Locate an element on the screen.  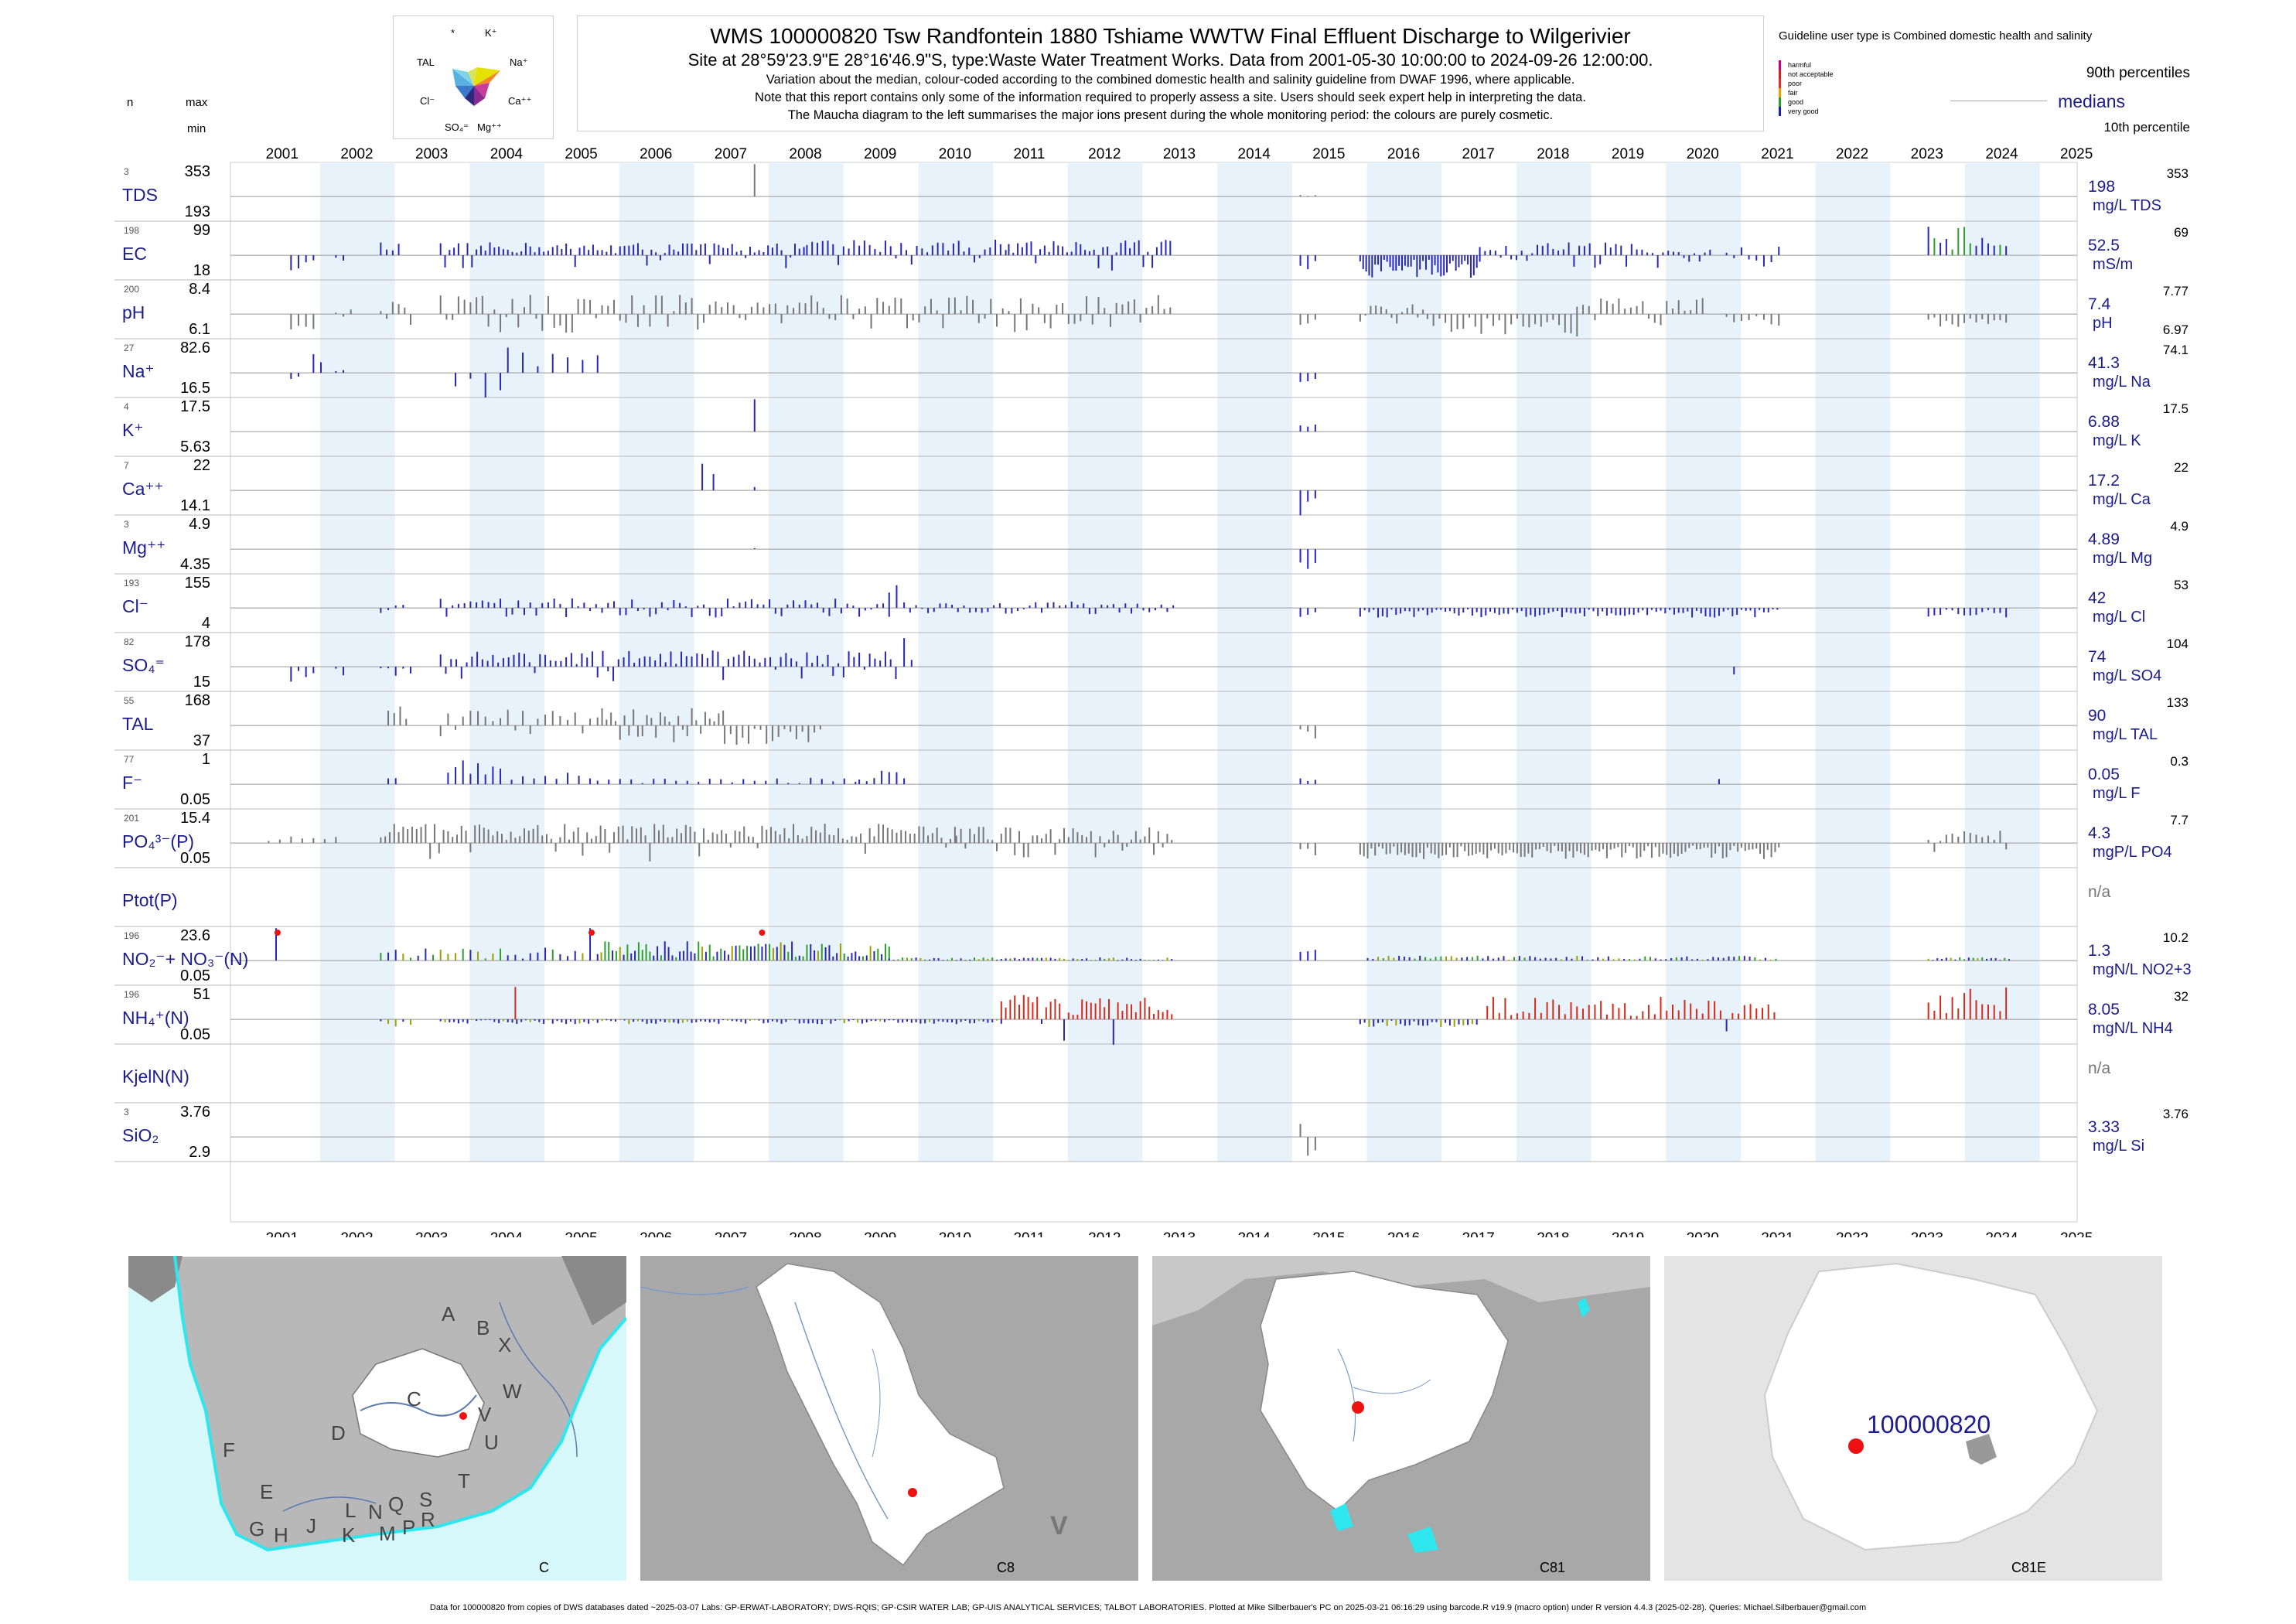
panel-max-mg: 4.9 is located at coordinates (199, 524).